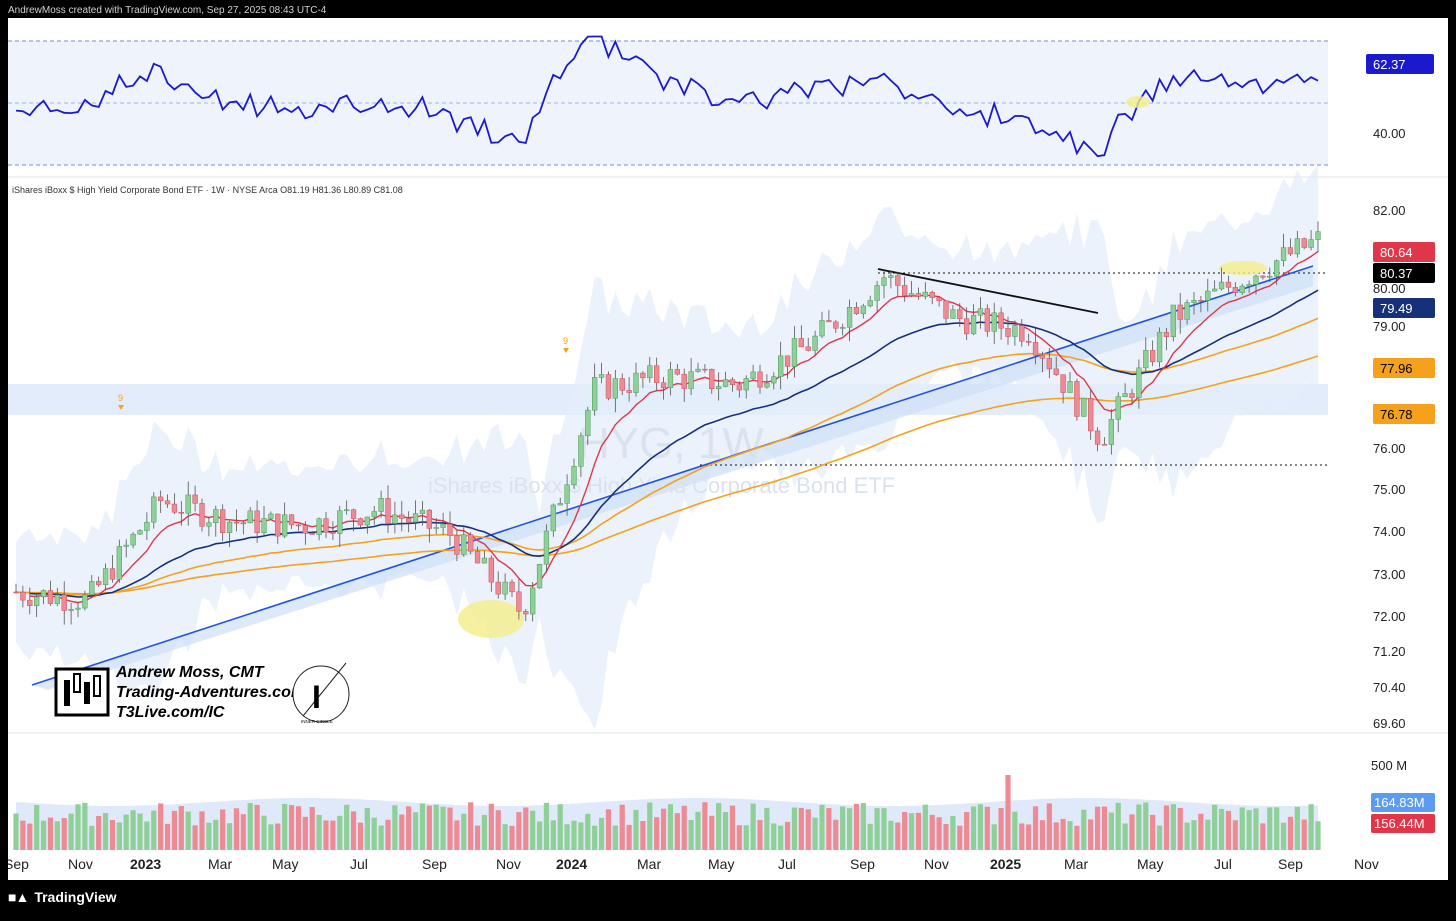 The height and width of the screenshot is (921, 1456). I want to click on tradingview-footer: ■▲ TradingView, so click(62, 897).